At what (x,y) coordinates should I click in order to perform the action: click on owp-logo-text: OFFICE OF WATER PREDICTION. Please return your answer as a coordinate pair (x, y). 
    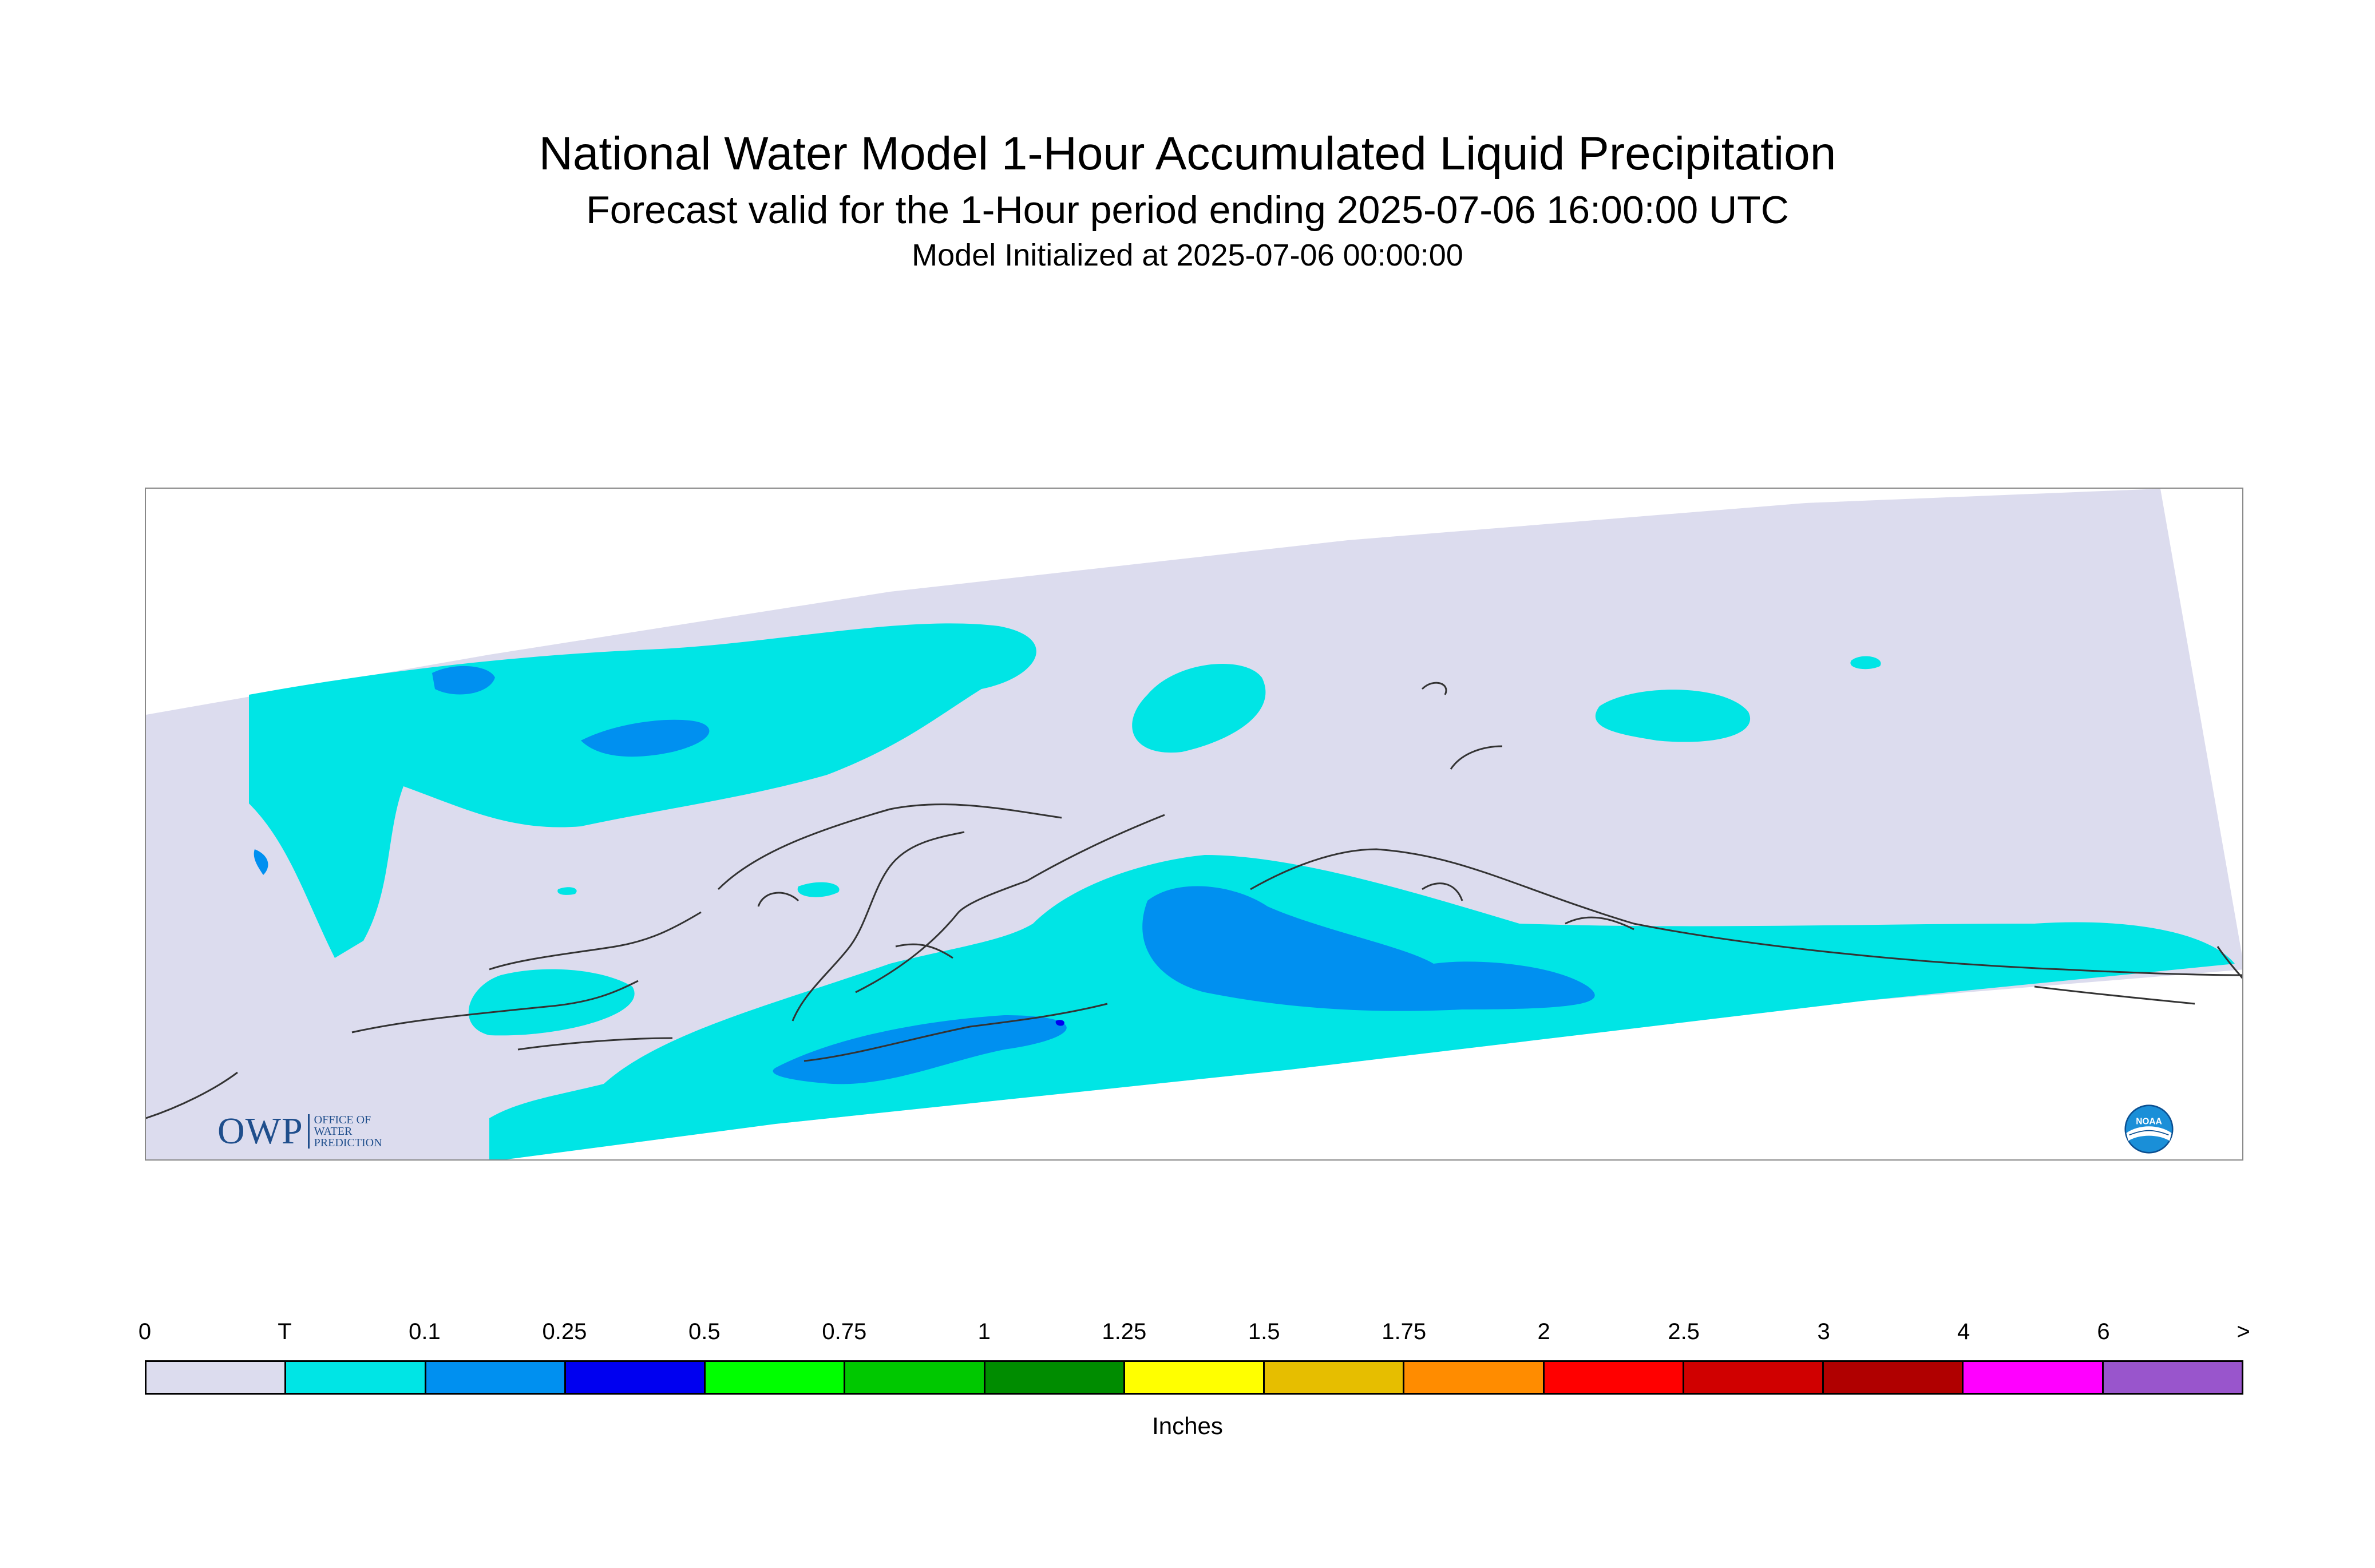
    Looking at the image, I should click on (344, 1131).